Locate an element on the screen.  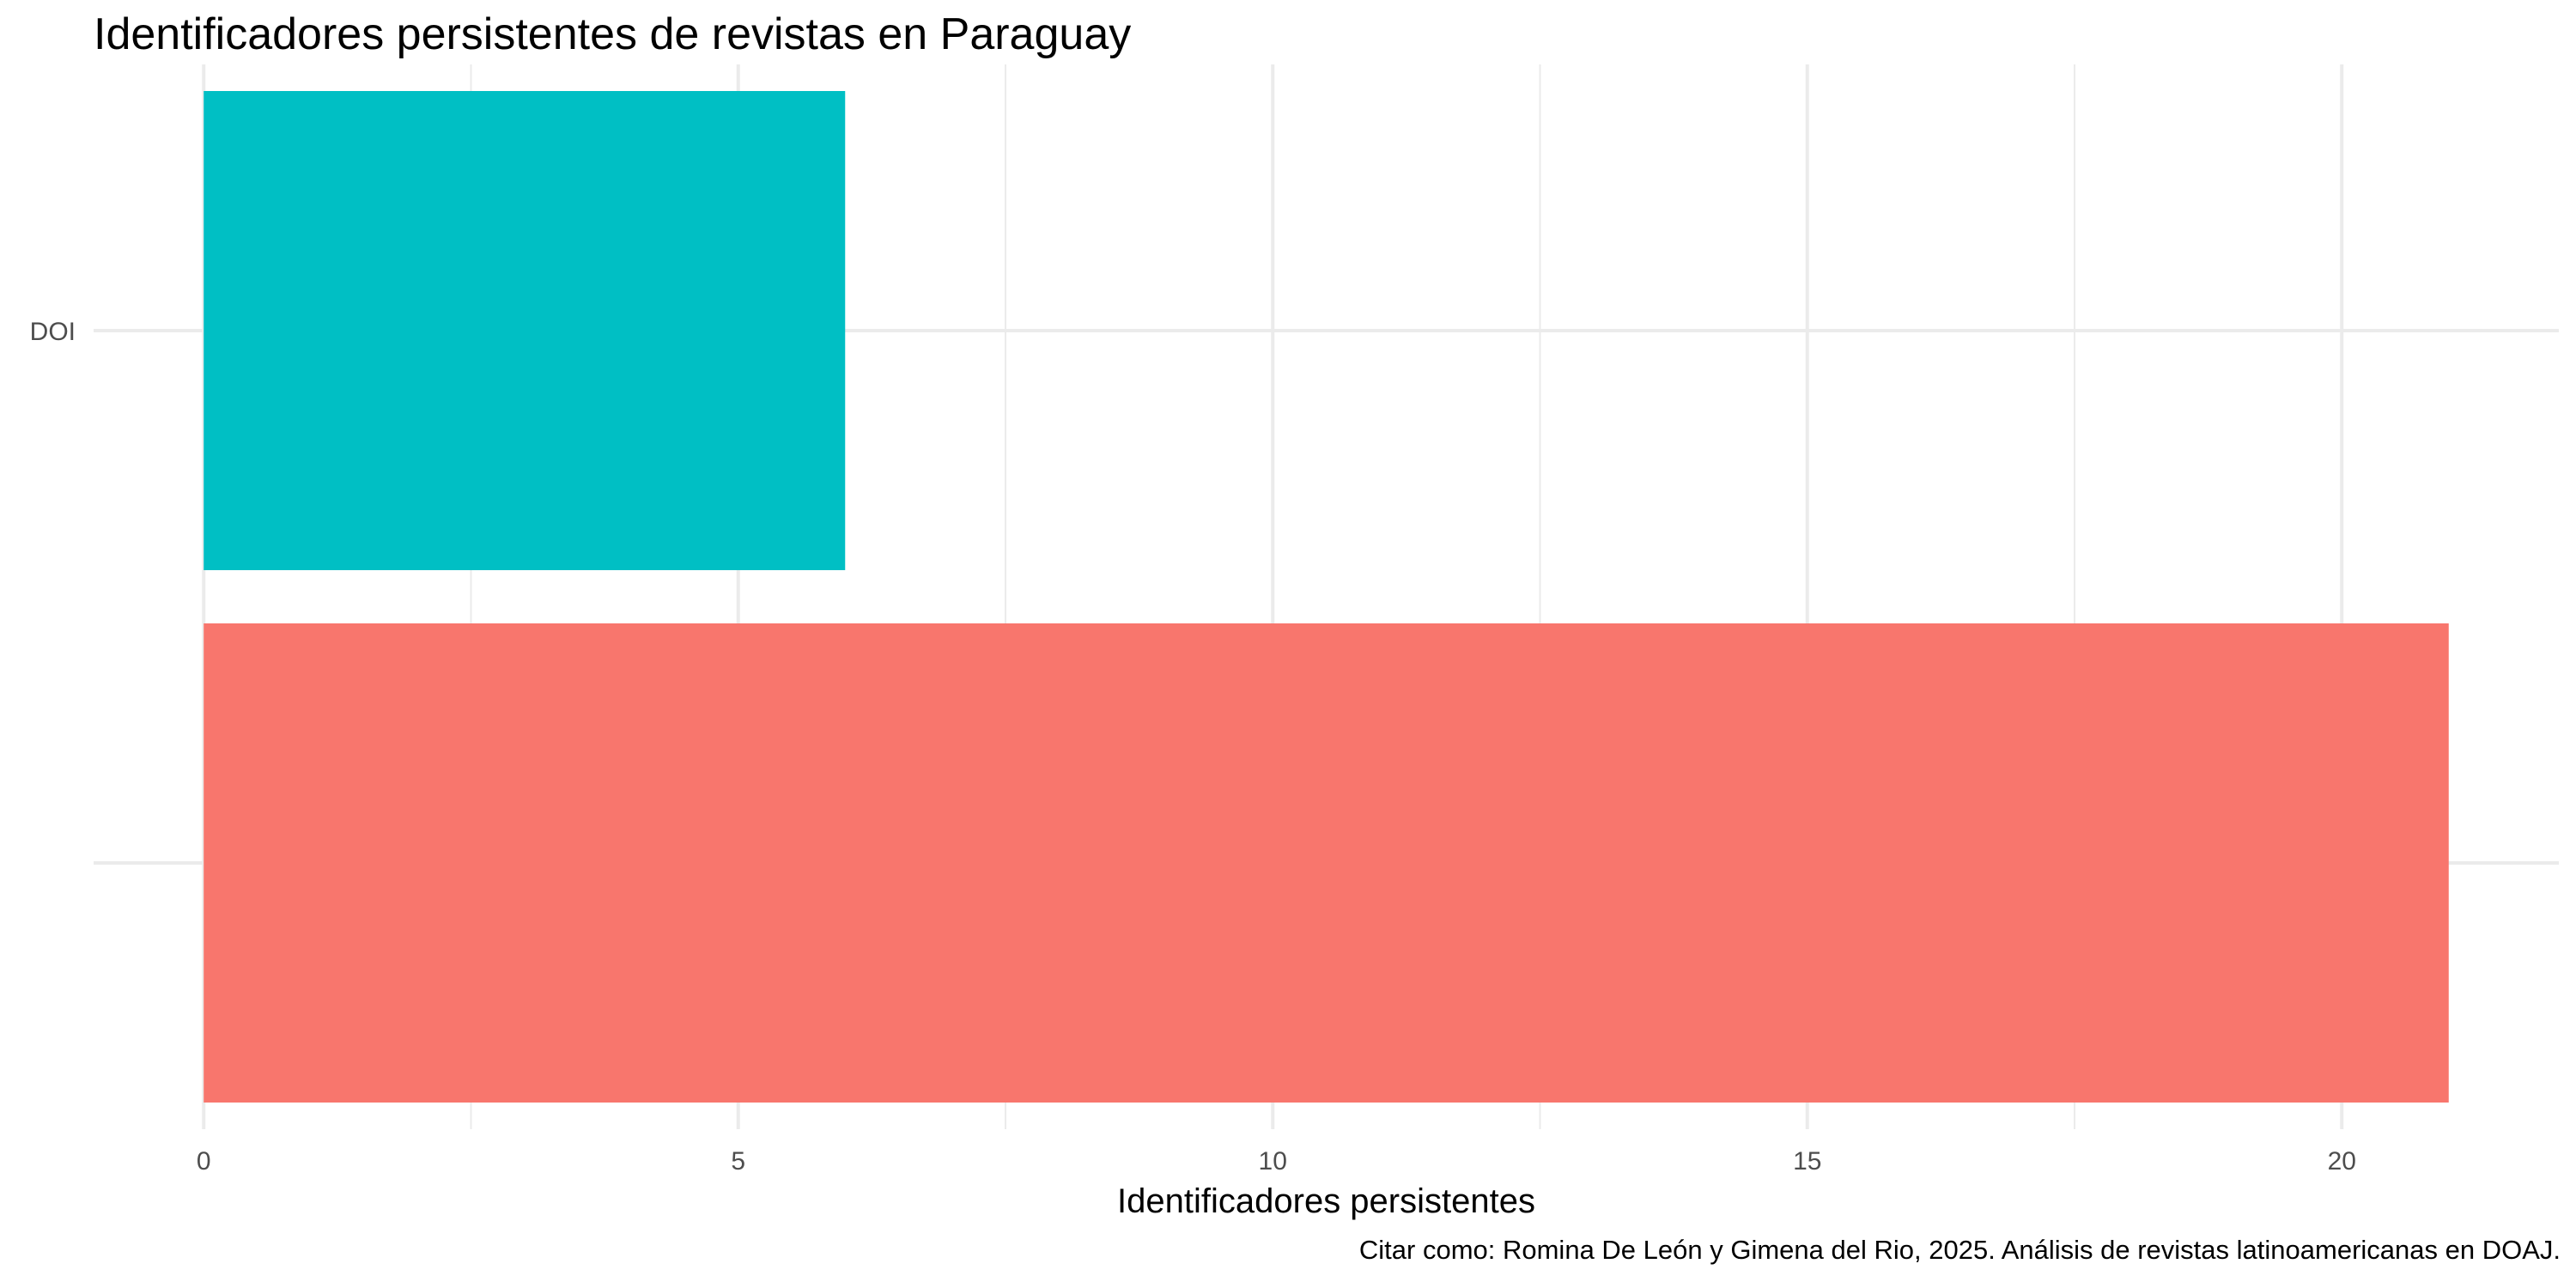
x-tick-label-0: 0 is located at coordinates (204, 1162).